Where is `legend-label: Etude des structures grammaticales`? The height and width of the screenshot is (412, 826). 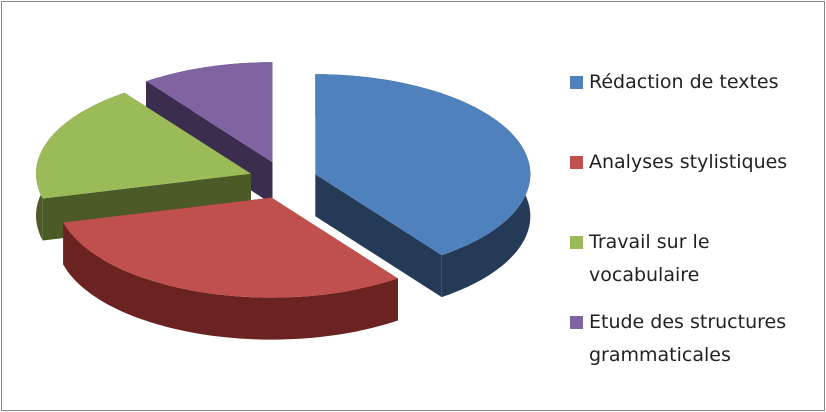 legend-label: Etude des structures grammaticales is located at coordinates (688, 338).